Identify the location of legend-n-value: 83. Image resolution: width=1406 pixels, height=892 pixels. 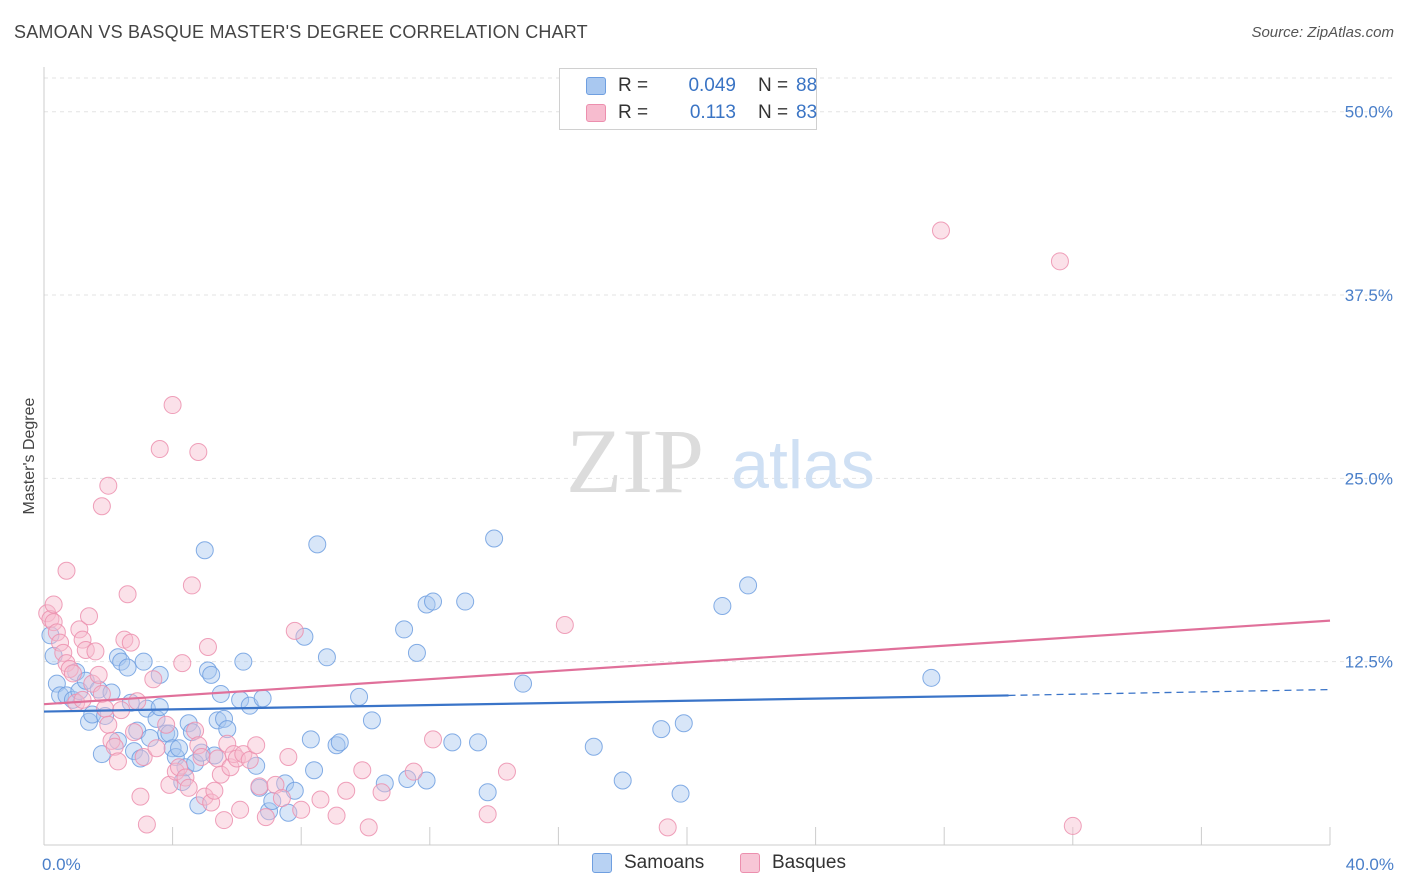
(807, 112).